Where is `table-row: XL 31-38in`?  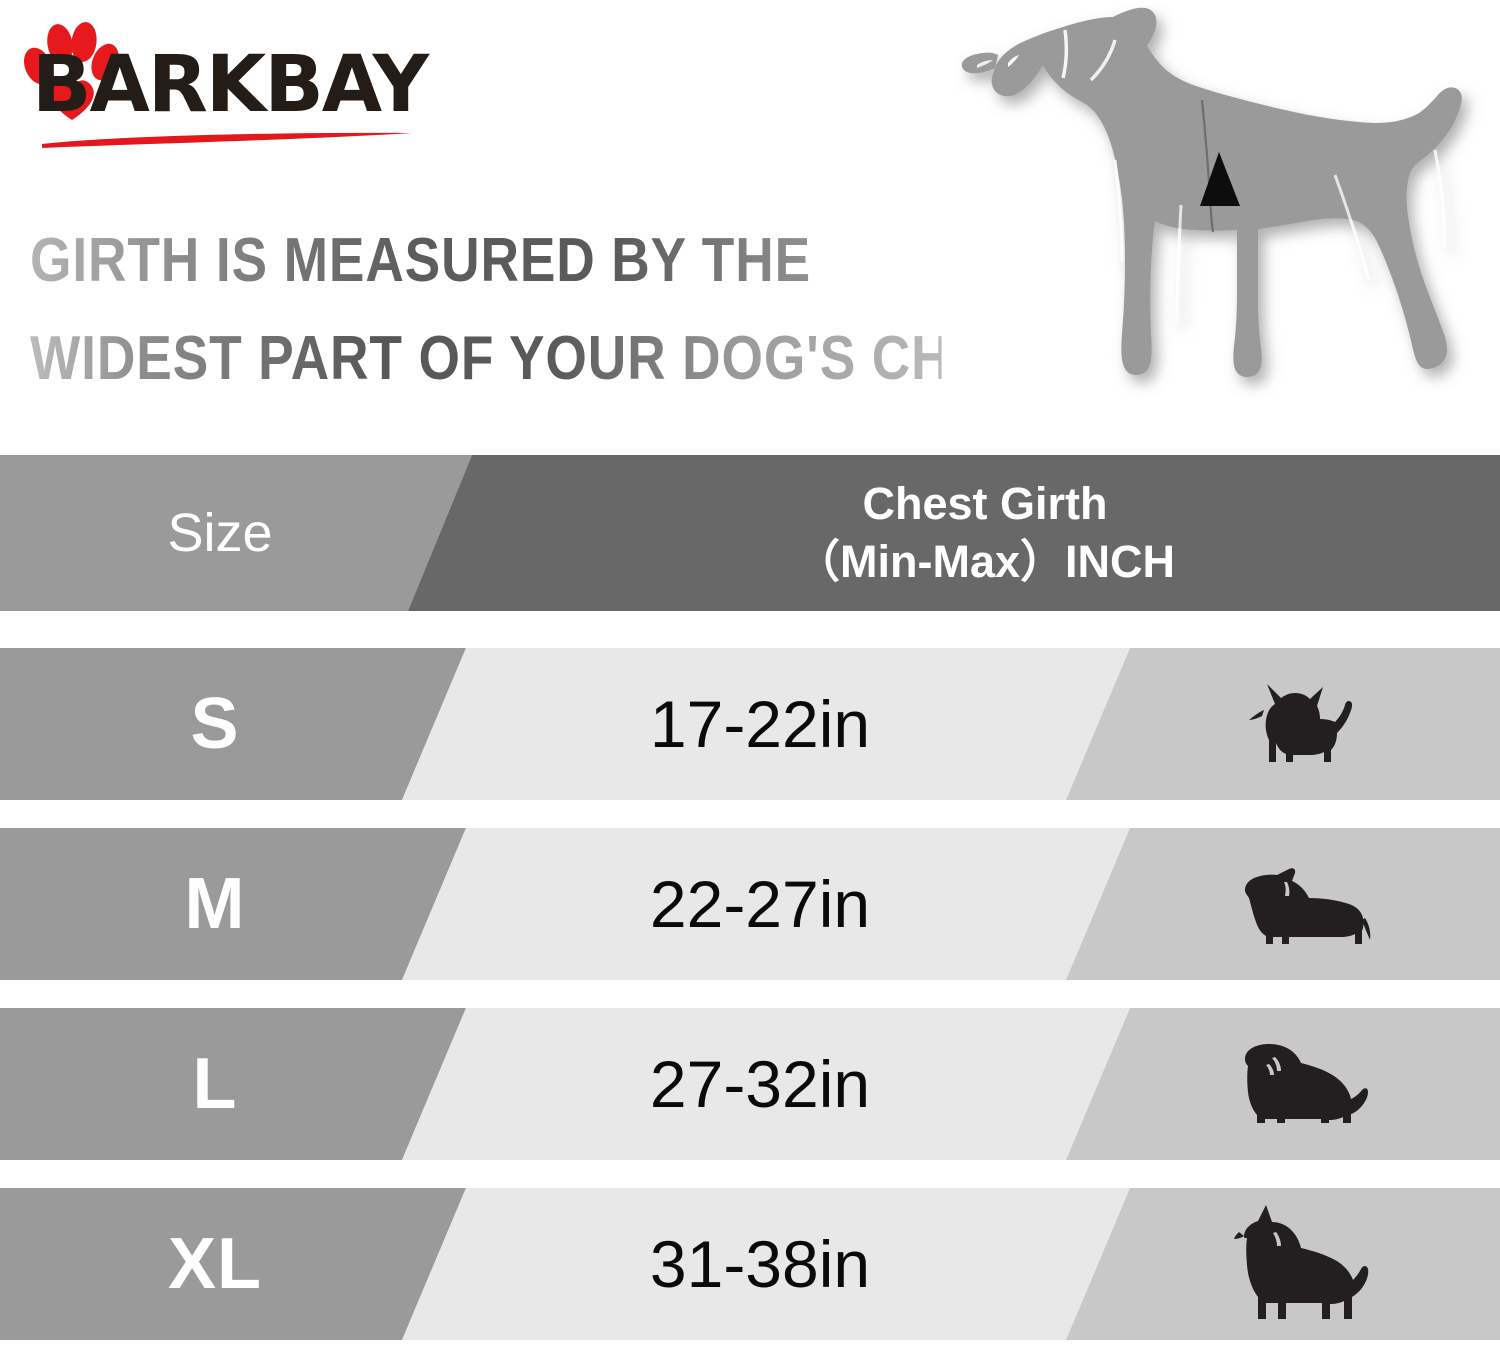 table-row: XL 31-38in is located at coordinates (750, 1264).